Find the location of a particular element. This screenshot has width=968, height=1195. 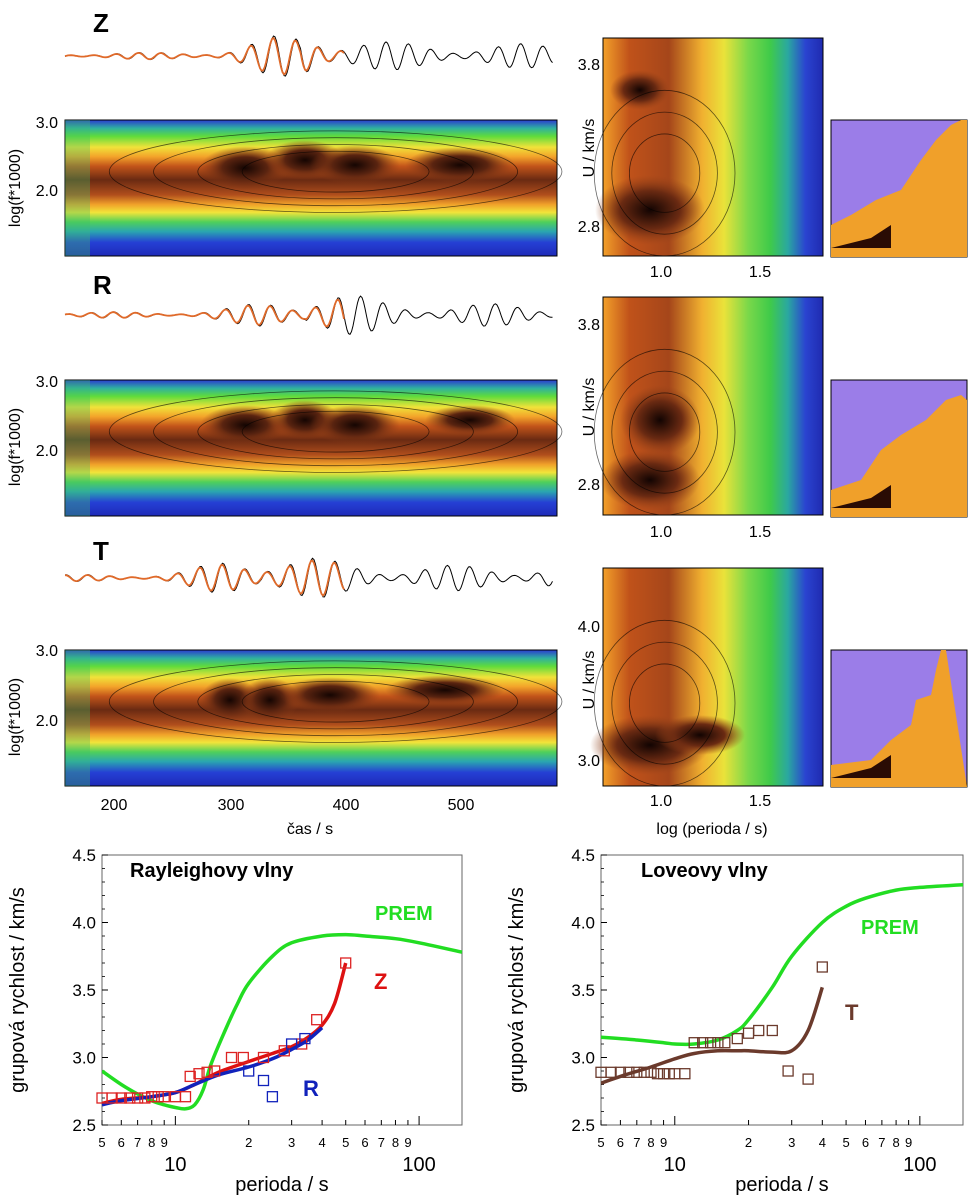

x-minor-tick-label: 3 is located at coordinates (791, 1142).